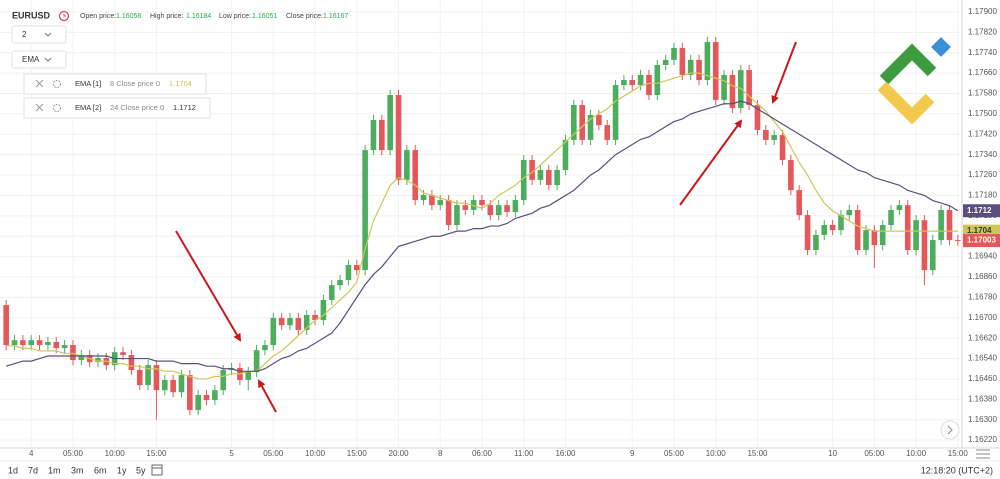 This screenshot has height=479, width=1000. I want to click on y-tick-label: 1.17340, so click(982, 154).